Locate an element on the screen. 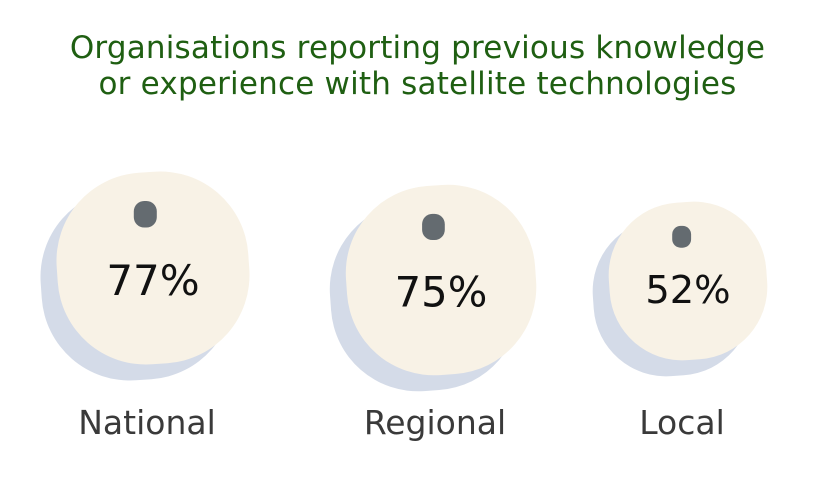  category-label-regional: Regional is located at coordinates (435, 422).